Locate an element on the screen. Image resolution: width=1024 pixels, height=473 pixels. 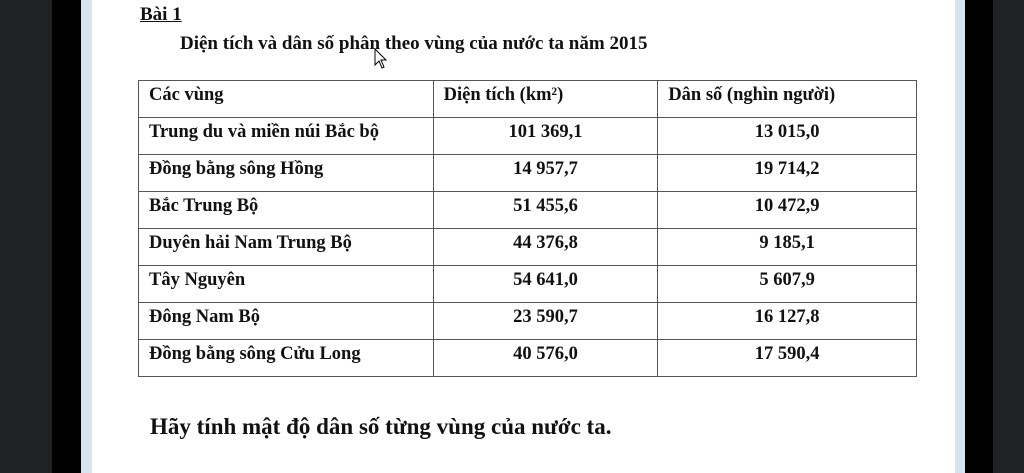
region-cell: Trung du và miền núi Bắc bộ is located at coordinates (286, 136).